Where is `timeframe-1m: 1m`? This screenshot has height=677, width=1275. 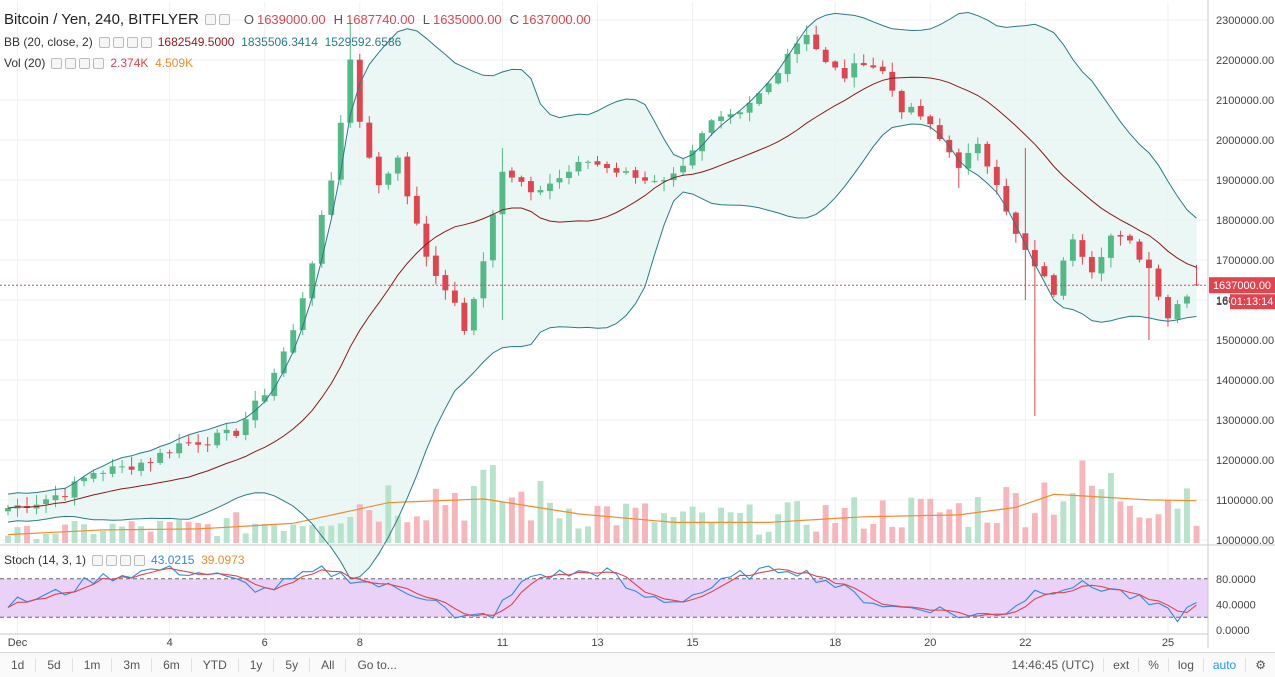 timeframe-1m: 1m is located at coordinates (93, 665).